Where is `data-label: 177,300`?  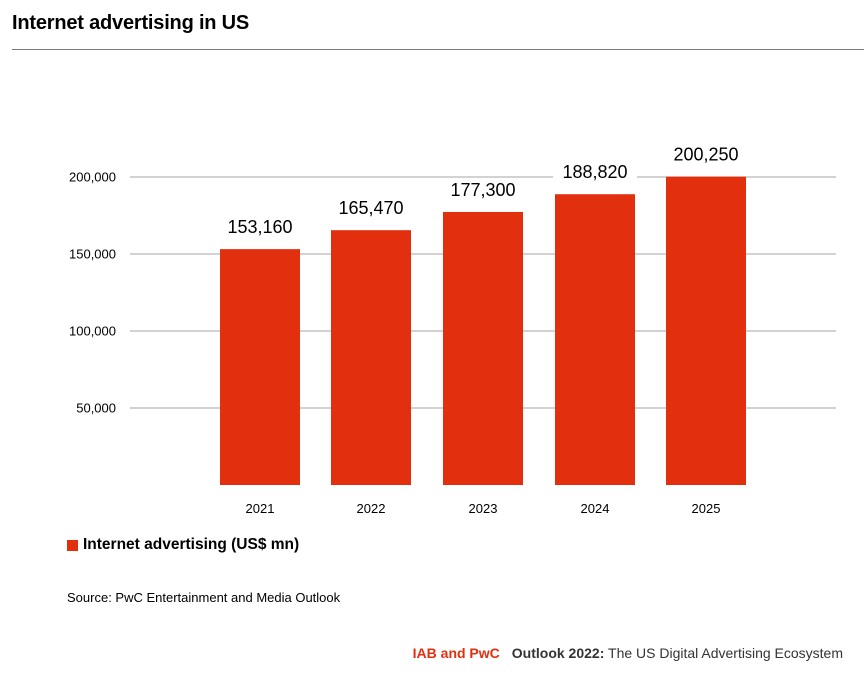 data-label: 177,300 is located at coordinates (482, 190).